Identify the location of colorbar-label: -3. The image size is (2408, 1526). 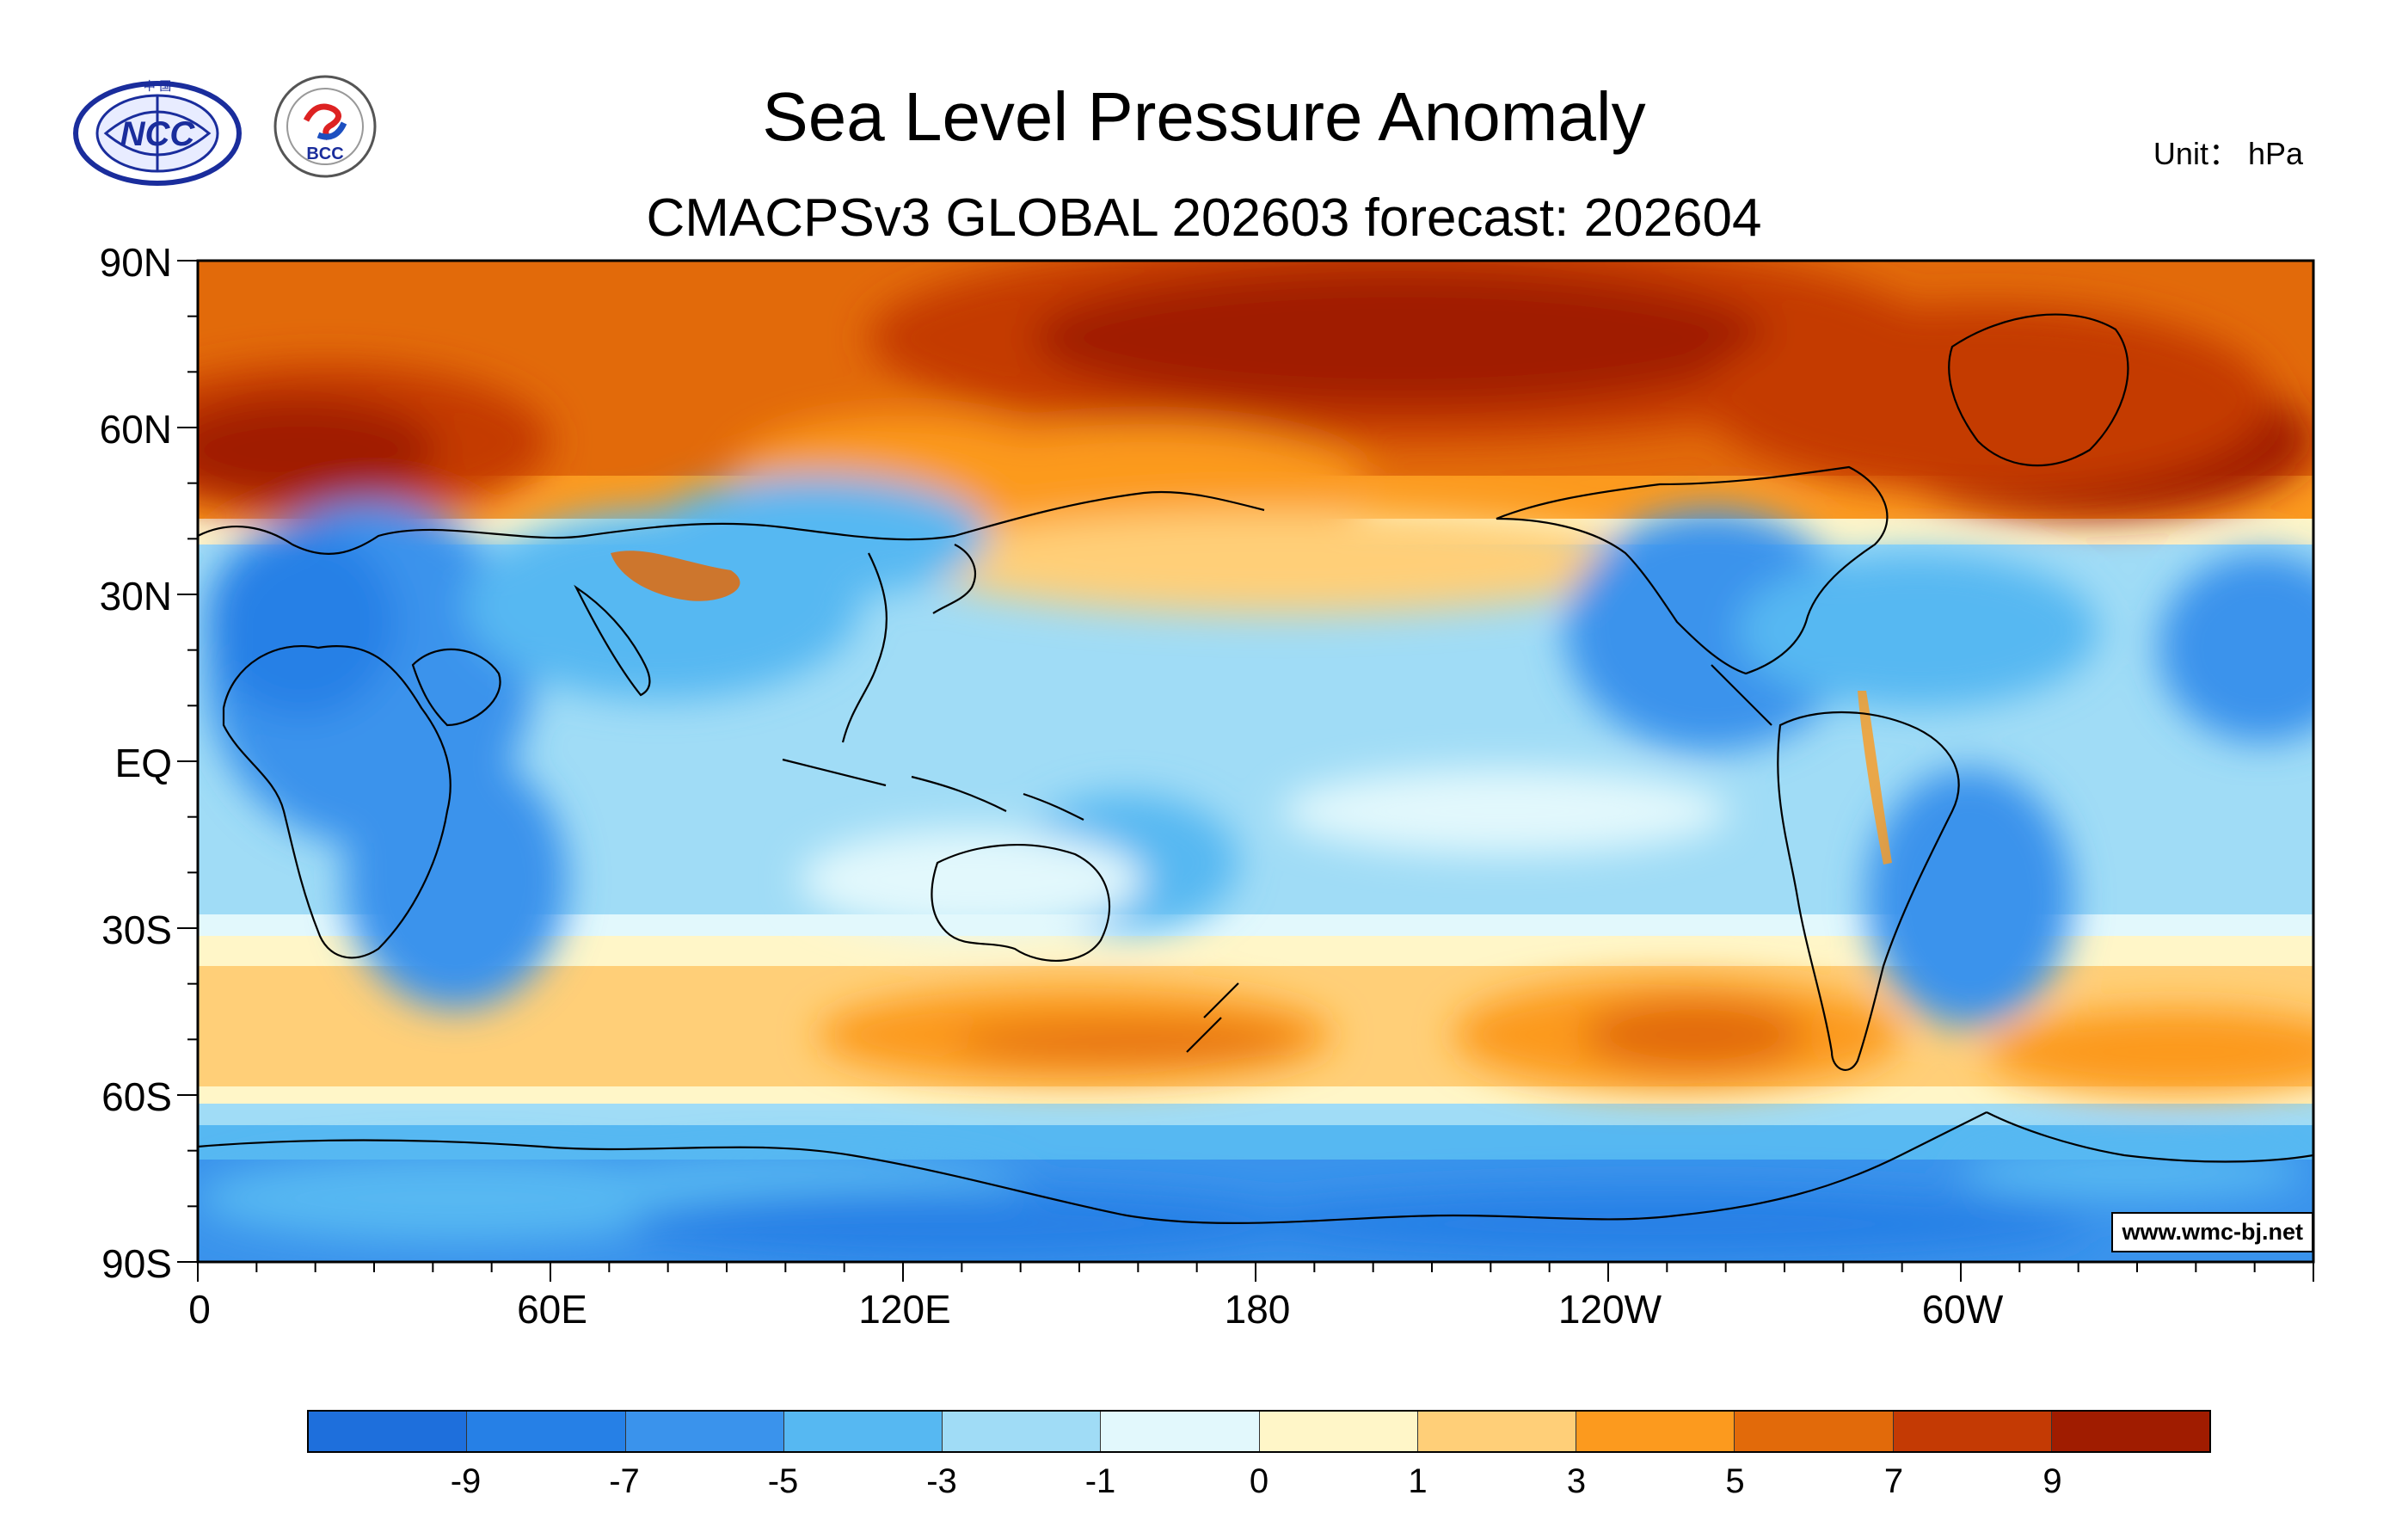
(941, 1481).